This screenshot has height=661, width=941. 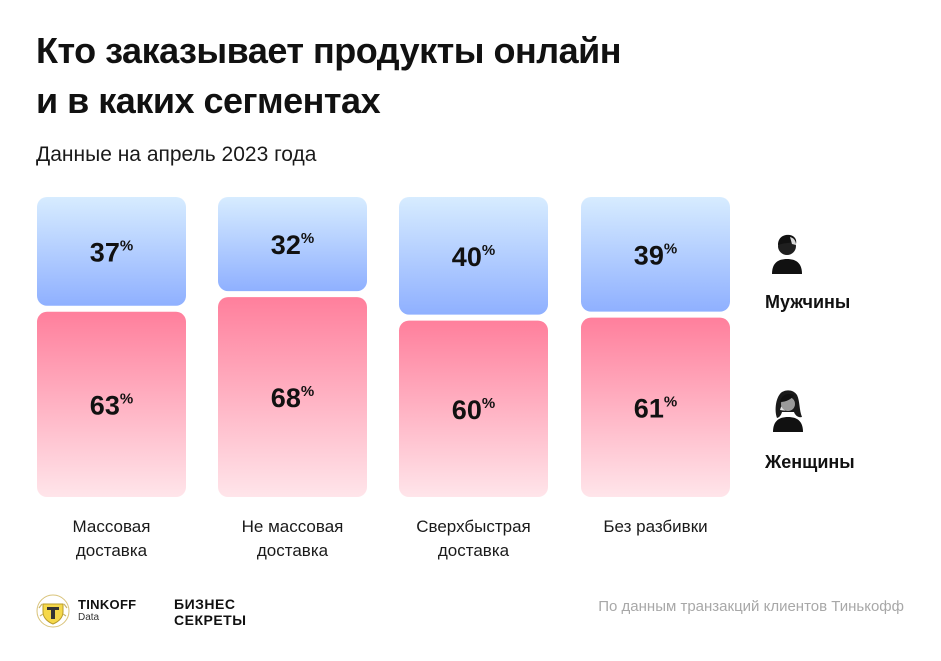 I want to click on category-label: Массовая, so click(x=112, y=526).